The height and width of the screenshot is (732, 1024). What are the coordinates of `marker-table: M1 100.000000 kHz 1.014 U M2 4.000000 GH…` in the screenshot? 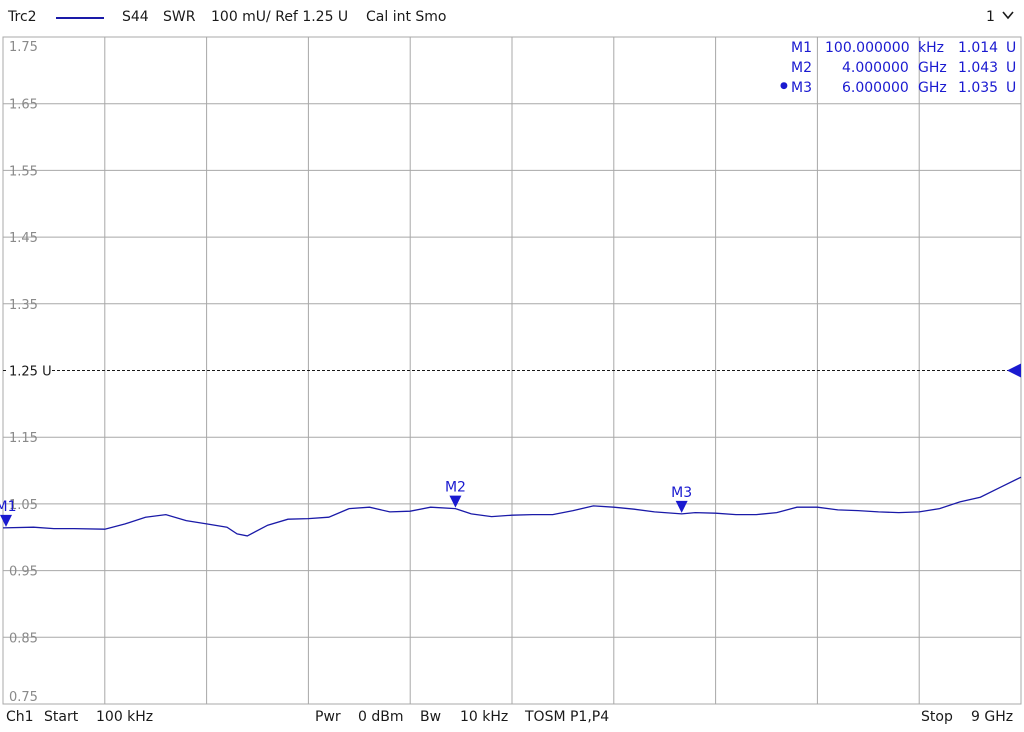 It's located at (898, 70).